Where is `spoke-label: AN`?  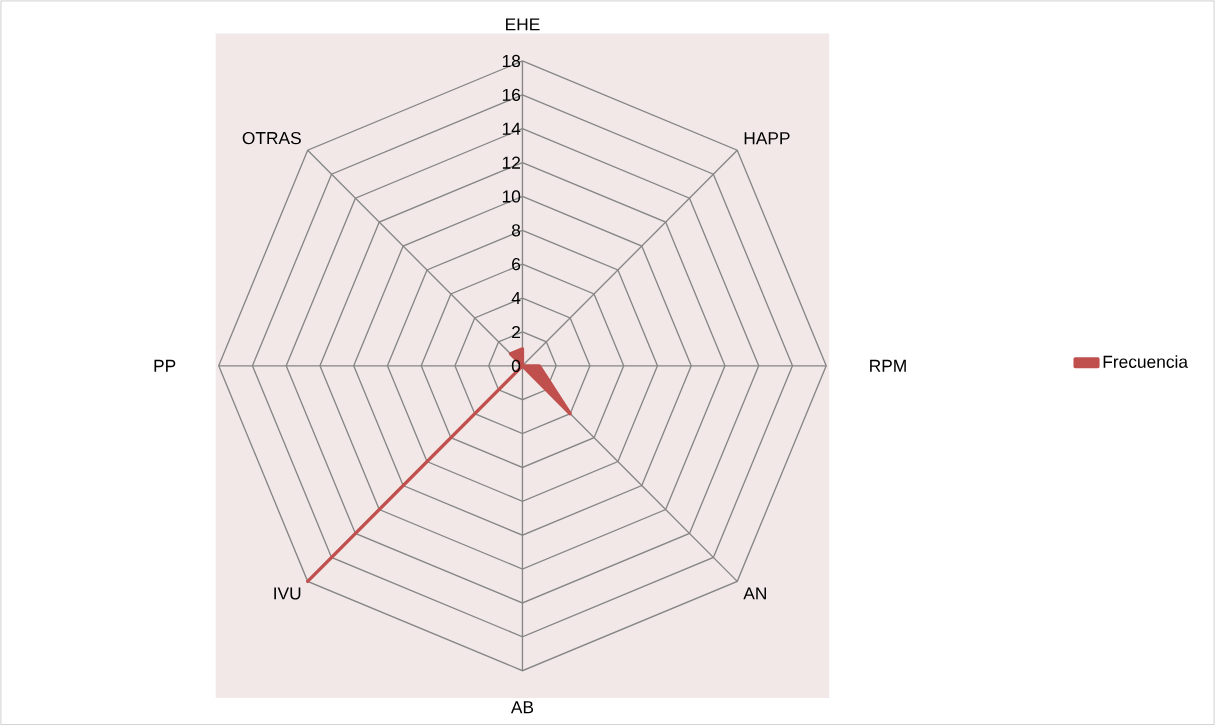 spoke-label: AN is located at coordinates (754, 593).